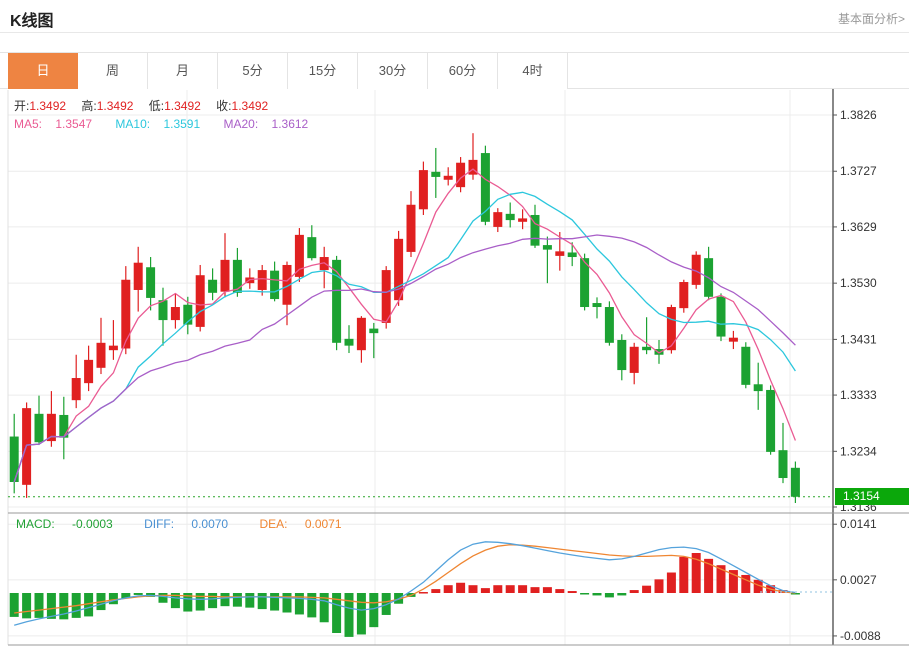 Image resolution: width=909 pixels, height=647 pixels. Describe the element at coordinates (48, 106) in the screenshot. I see `open-value: 1.3492` at that location.